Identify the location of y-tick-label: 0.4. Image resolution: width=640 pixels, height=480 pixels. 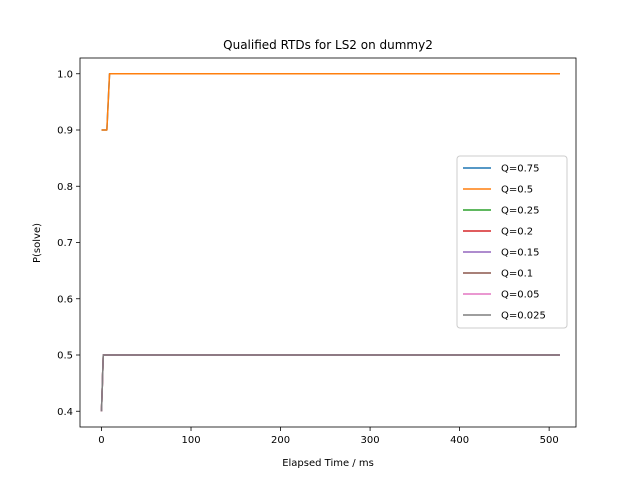
(65, 412).